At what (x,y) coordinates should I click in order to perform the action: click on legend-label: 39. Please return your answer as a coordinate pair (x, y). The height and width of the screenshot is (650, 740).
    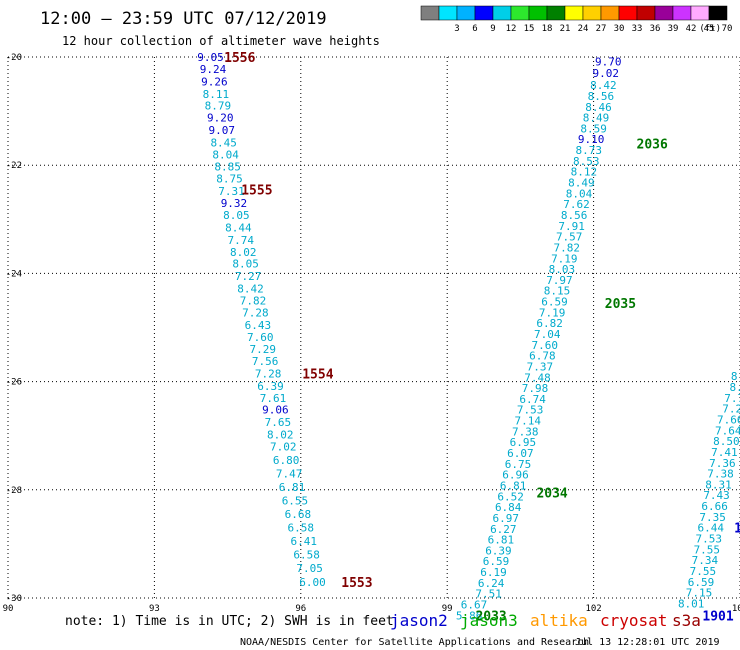
    Looking at the image, I should click on (673, 29).